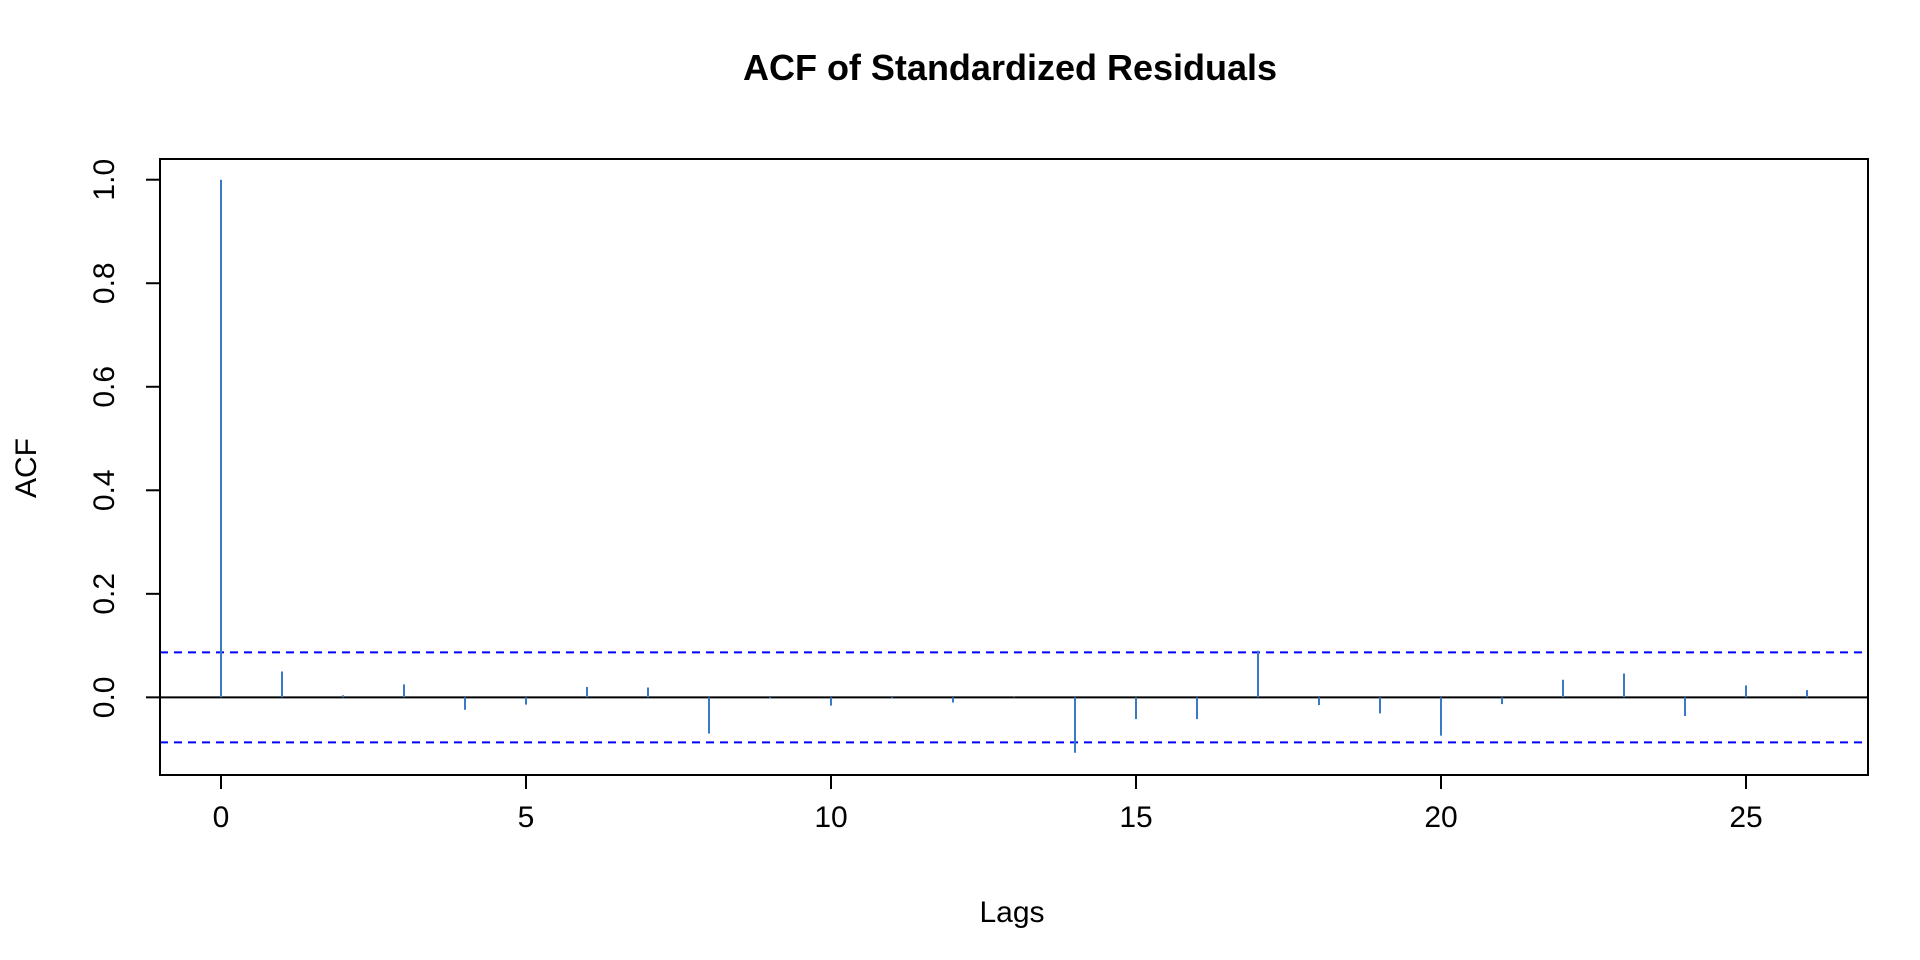  Describe the element at coordinates (124, 438) in the screenshot. I see `y-axis: 0.0 0.2 0.4 0.6 0.8 1.0` at that location.